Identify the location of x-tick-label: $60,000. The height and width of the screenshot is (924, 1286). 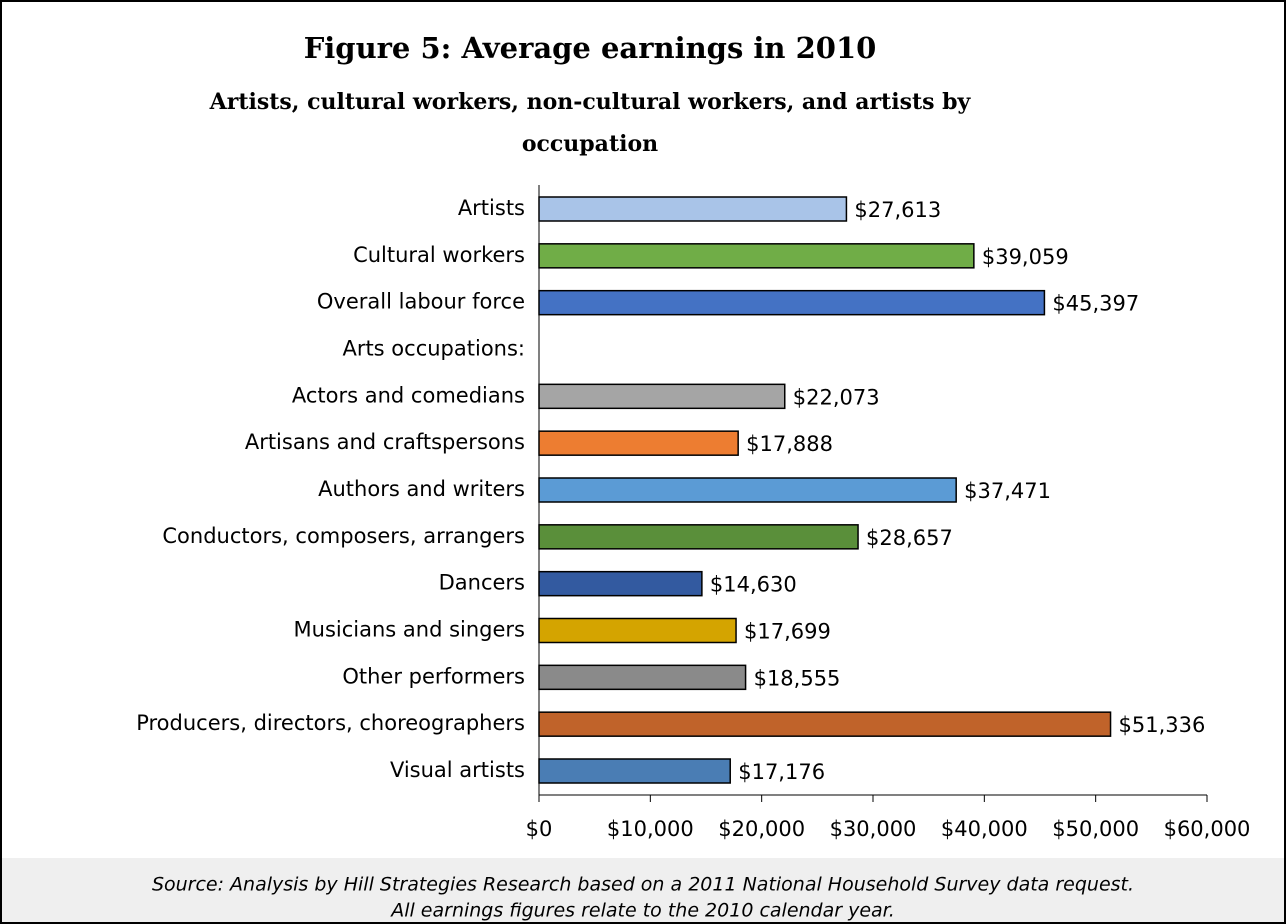
(1207, 829).